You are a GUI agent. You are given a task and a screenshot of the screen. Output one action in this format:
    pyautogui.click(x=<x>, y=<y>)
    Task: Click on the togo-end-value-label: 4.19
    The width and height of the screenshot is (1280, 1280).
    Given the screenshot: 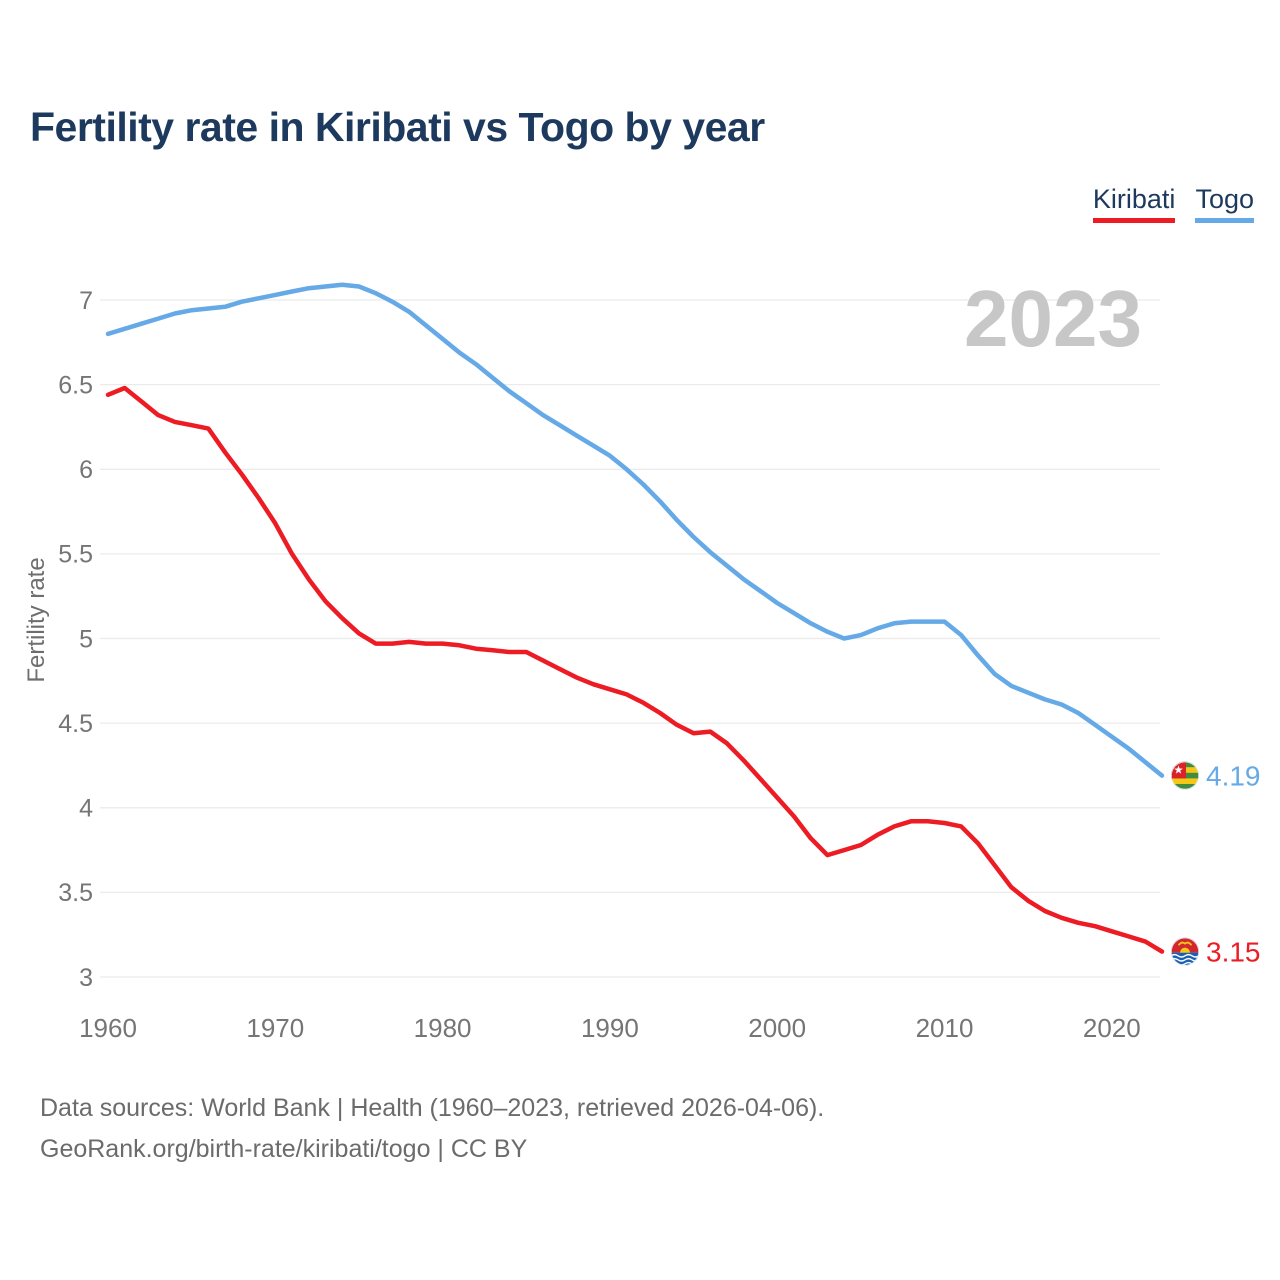 What is the action you would take?
    pyautogui.click(x=1233, y=775)
    